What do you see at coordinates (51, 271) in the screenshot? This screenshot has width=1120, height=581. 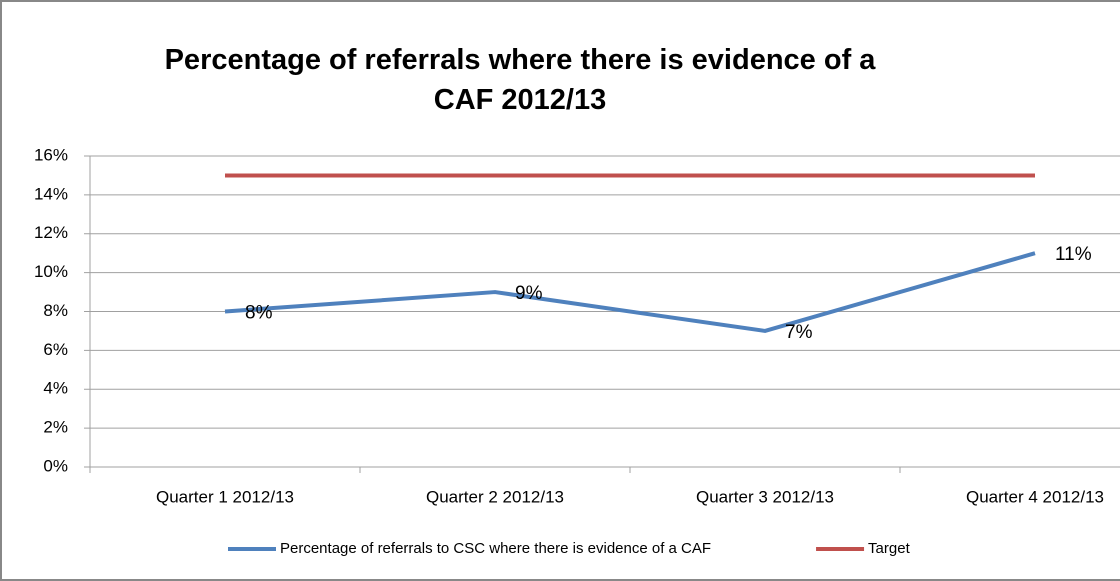 I see `y-tick-label: 10%` at bounding box center [51, 271].